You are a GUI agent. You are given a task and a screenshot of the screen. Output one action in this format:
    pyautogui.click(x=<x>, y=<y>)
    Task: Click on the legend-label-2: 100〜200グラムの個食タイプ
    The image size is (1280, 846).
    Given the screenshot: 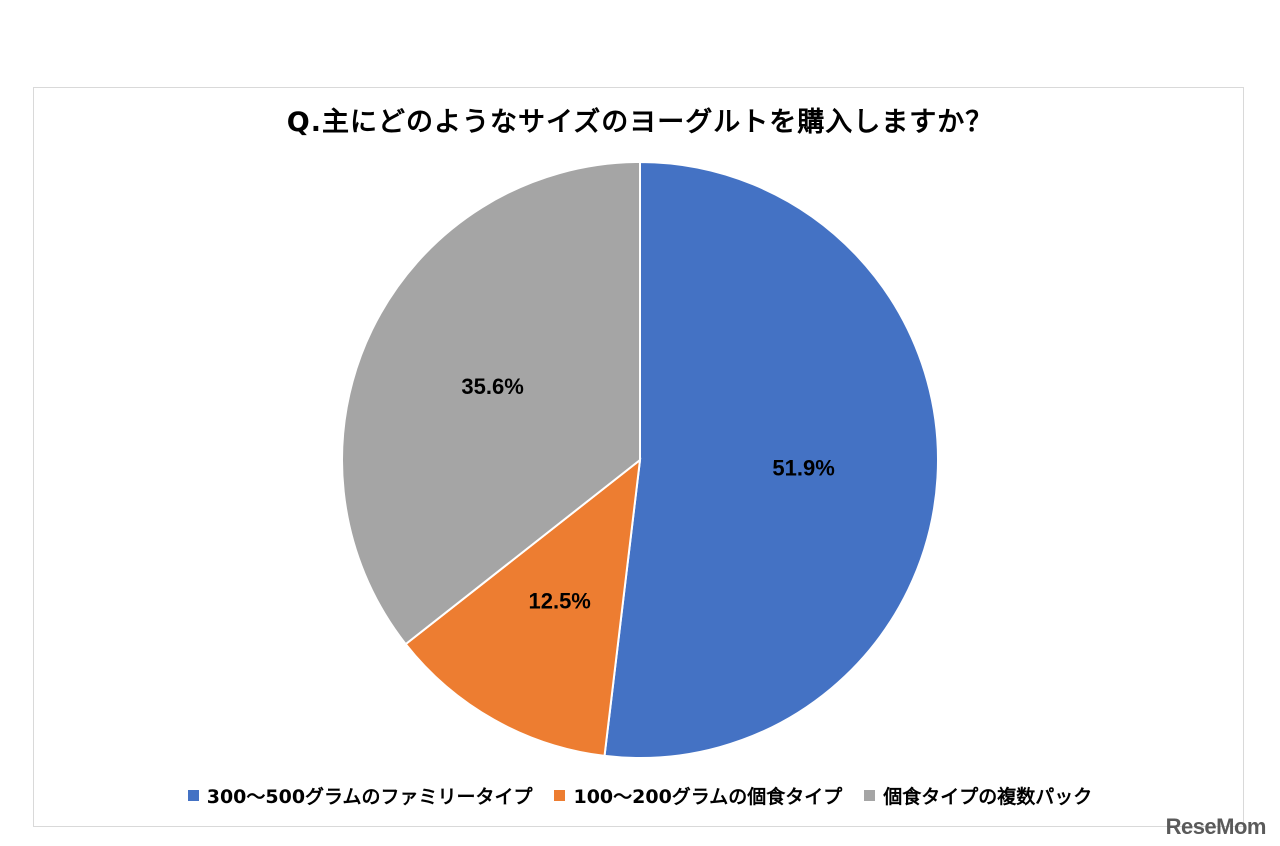 What is the action you would take?
    pyautogui.click(x=708, y=797)
    